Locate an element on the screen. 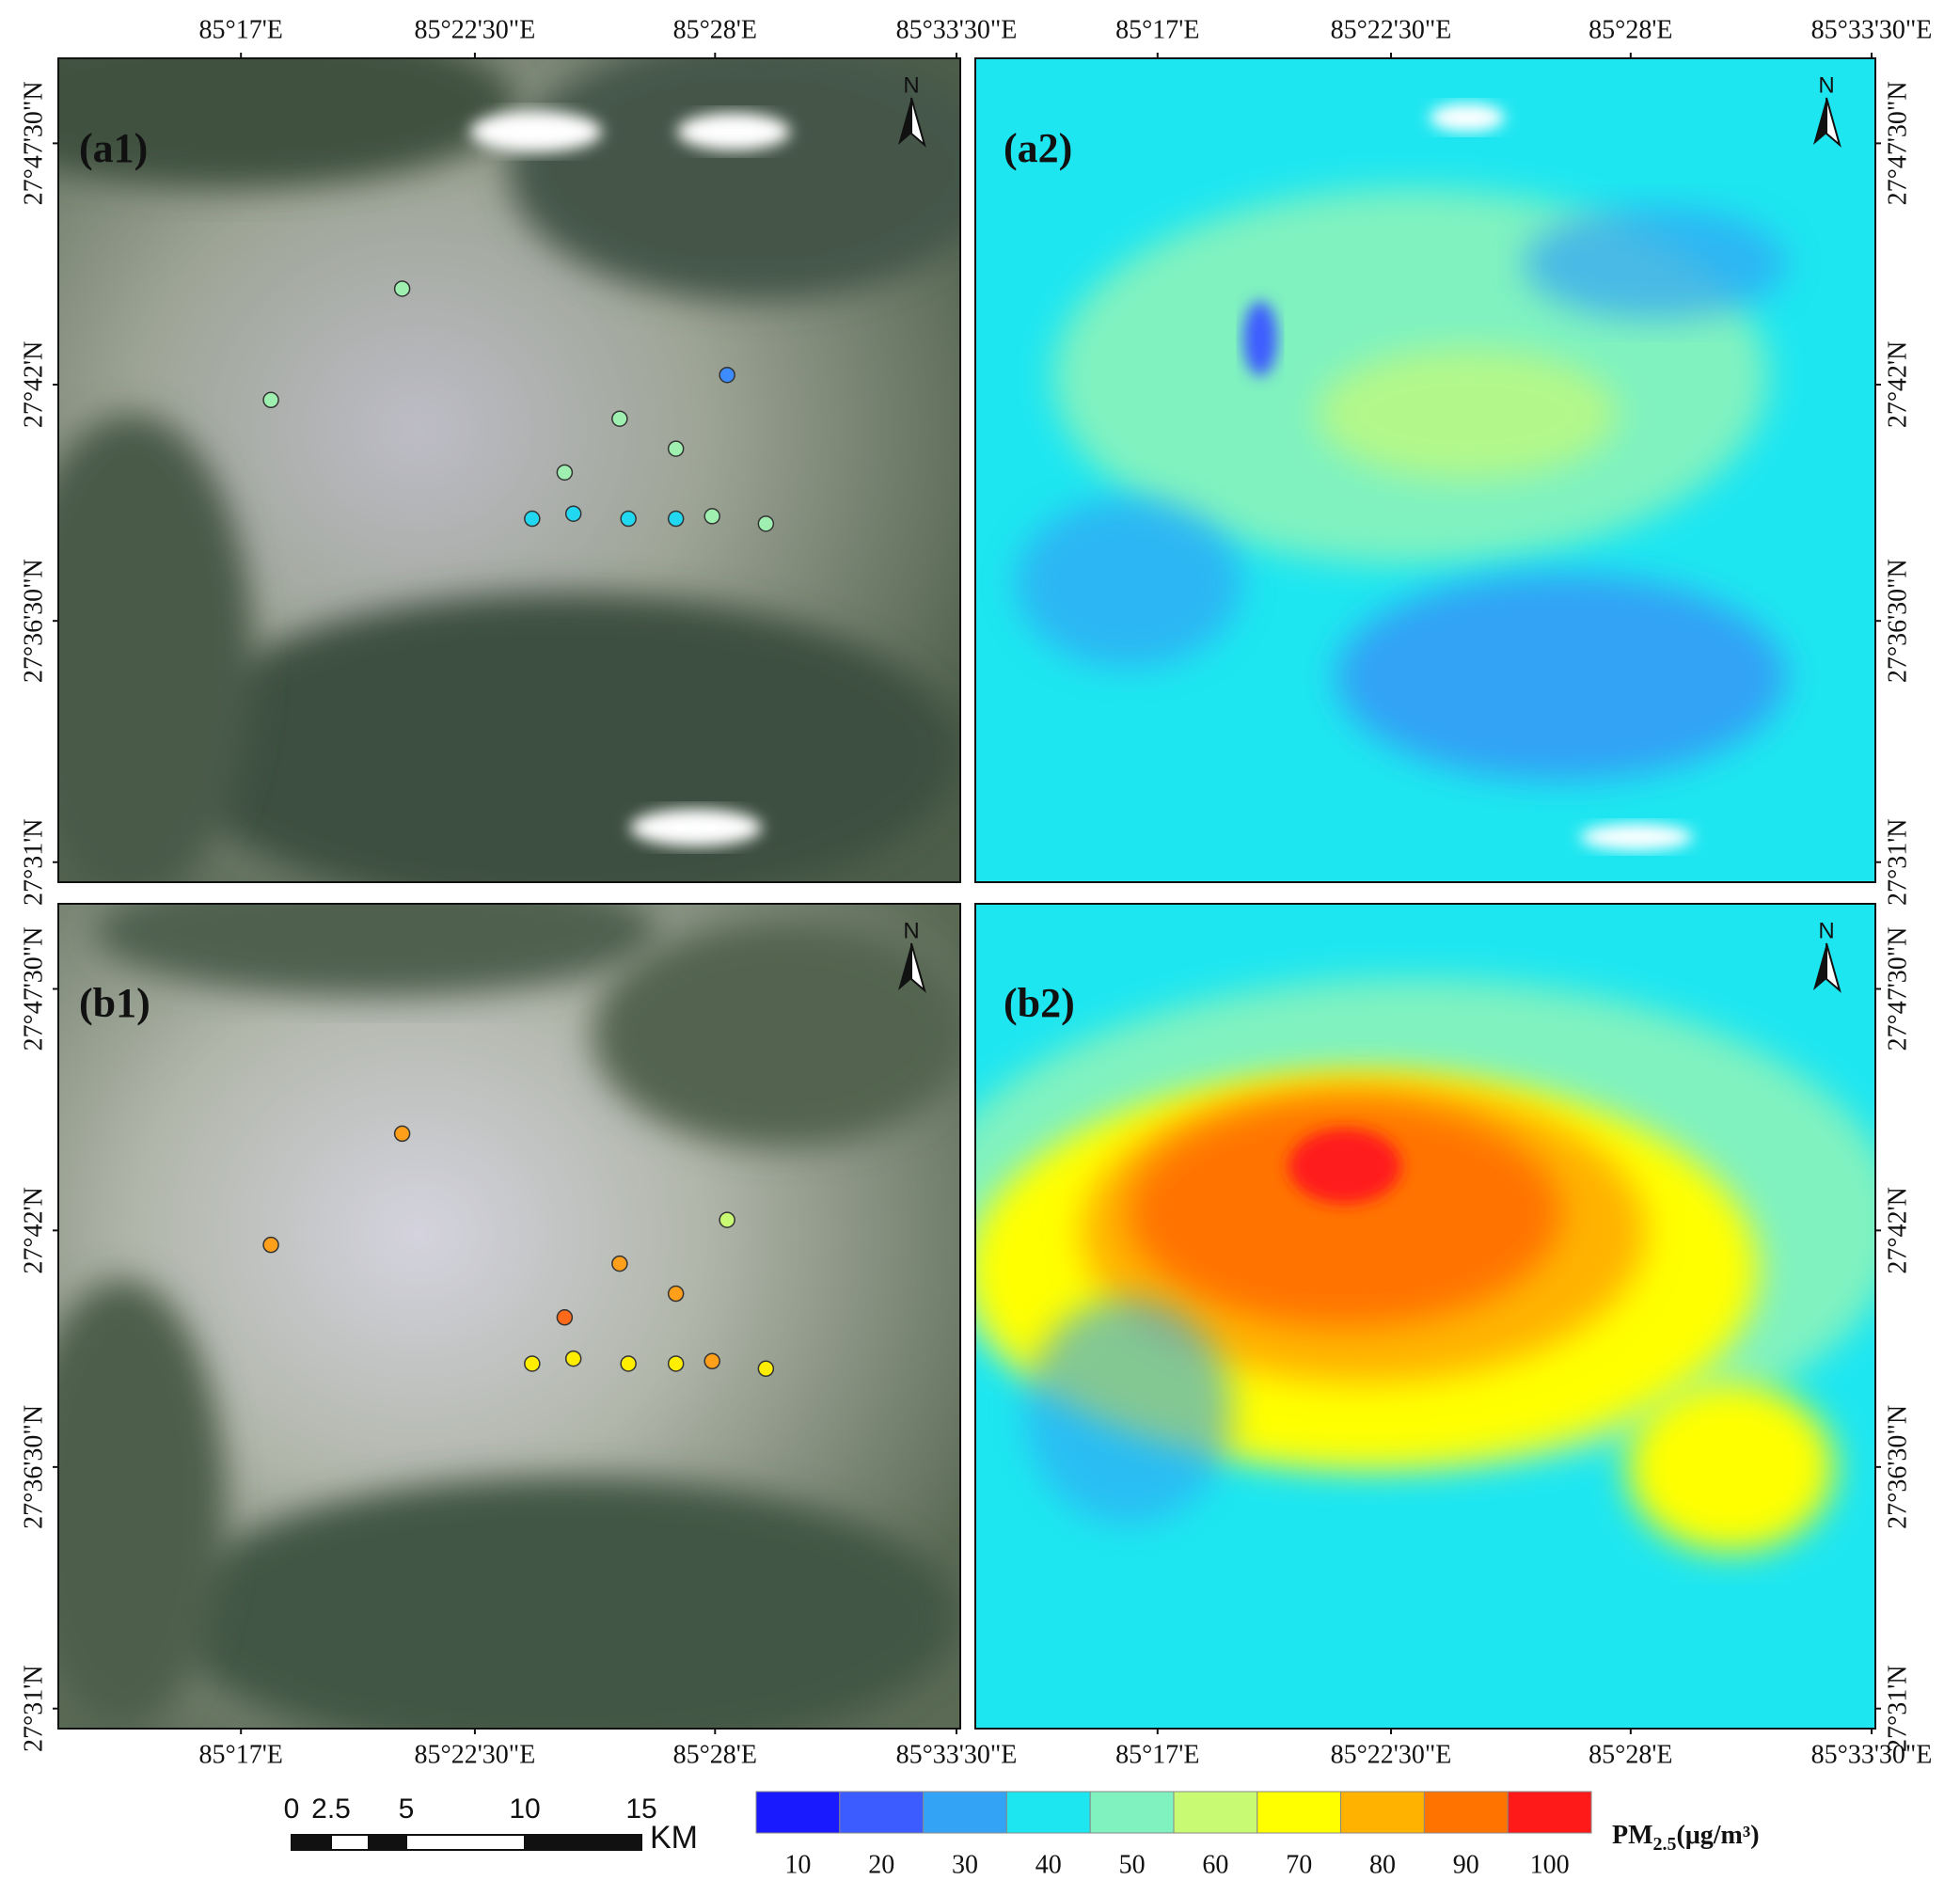  scale-bar-unit: KM is located at coordinates (674, 1838).